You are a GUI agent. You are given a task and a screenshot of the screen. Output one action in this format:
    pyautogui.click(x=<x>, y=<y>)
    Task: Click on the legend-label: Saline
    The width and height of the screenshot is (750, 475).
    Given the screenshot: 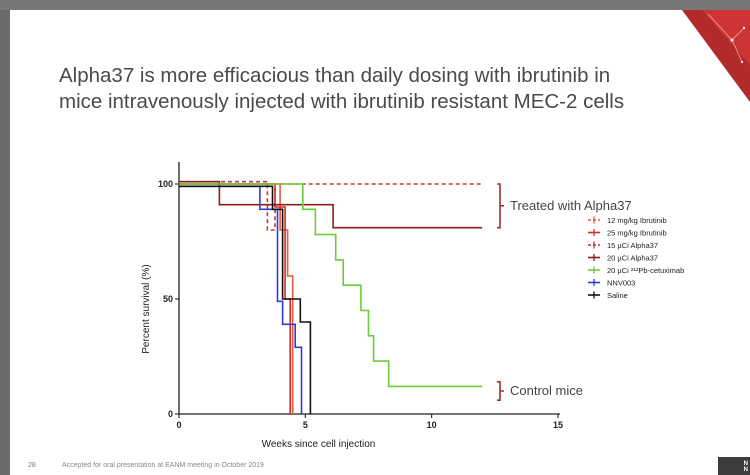 What is the action you would take?
    pyautogui.click(x=617, y=295)
    